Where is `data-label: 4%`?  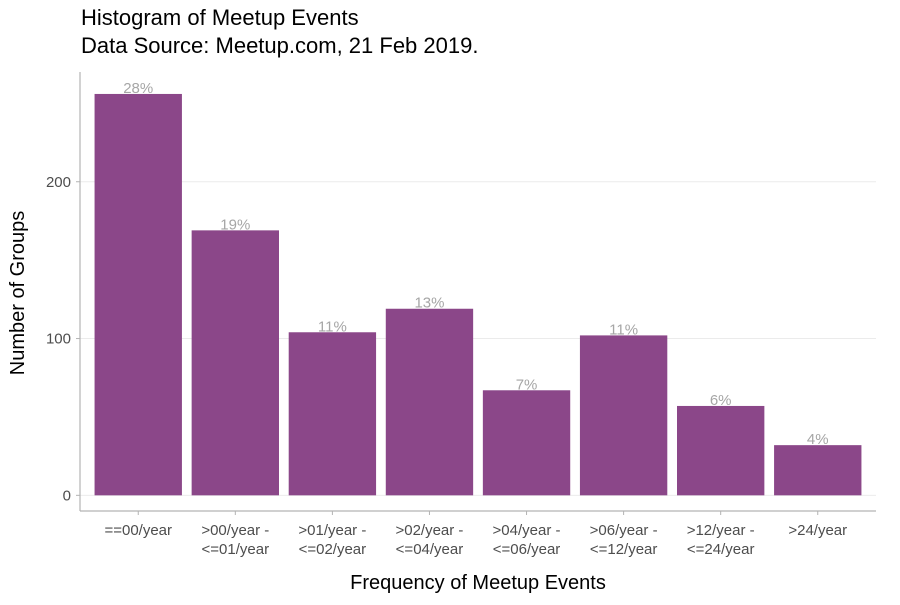 data-label: 4% is located at coordinates (818, 439).